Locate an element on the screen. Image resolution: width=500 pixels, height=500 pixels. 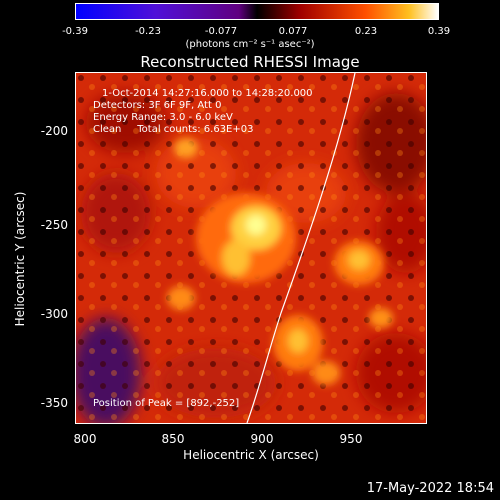
y-tick-label: -350 is located at coordinates (54, 403).